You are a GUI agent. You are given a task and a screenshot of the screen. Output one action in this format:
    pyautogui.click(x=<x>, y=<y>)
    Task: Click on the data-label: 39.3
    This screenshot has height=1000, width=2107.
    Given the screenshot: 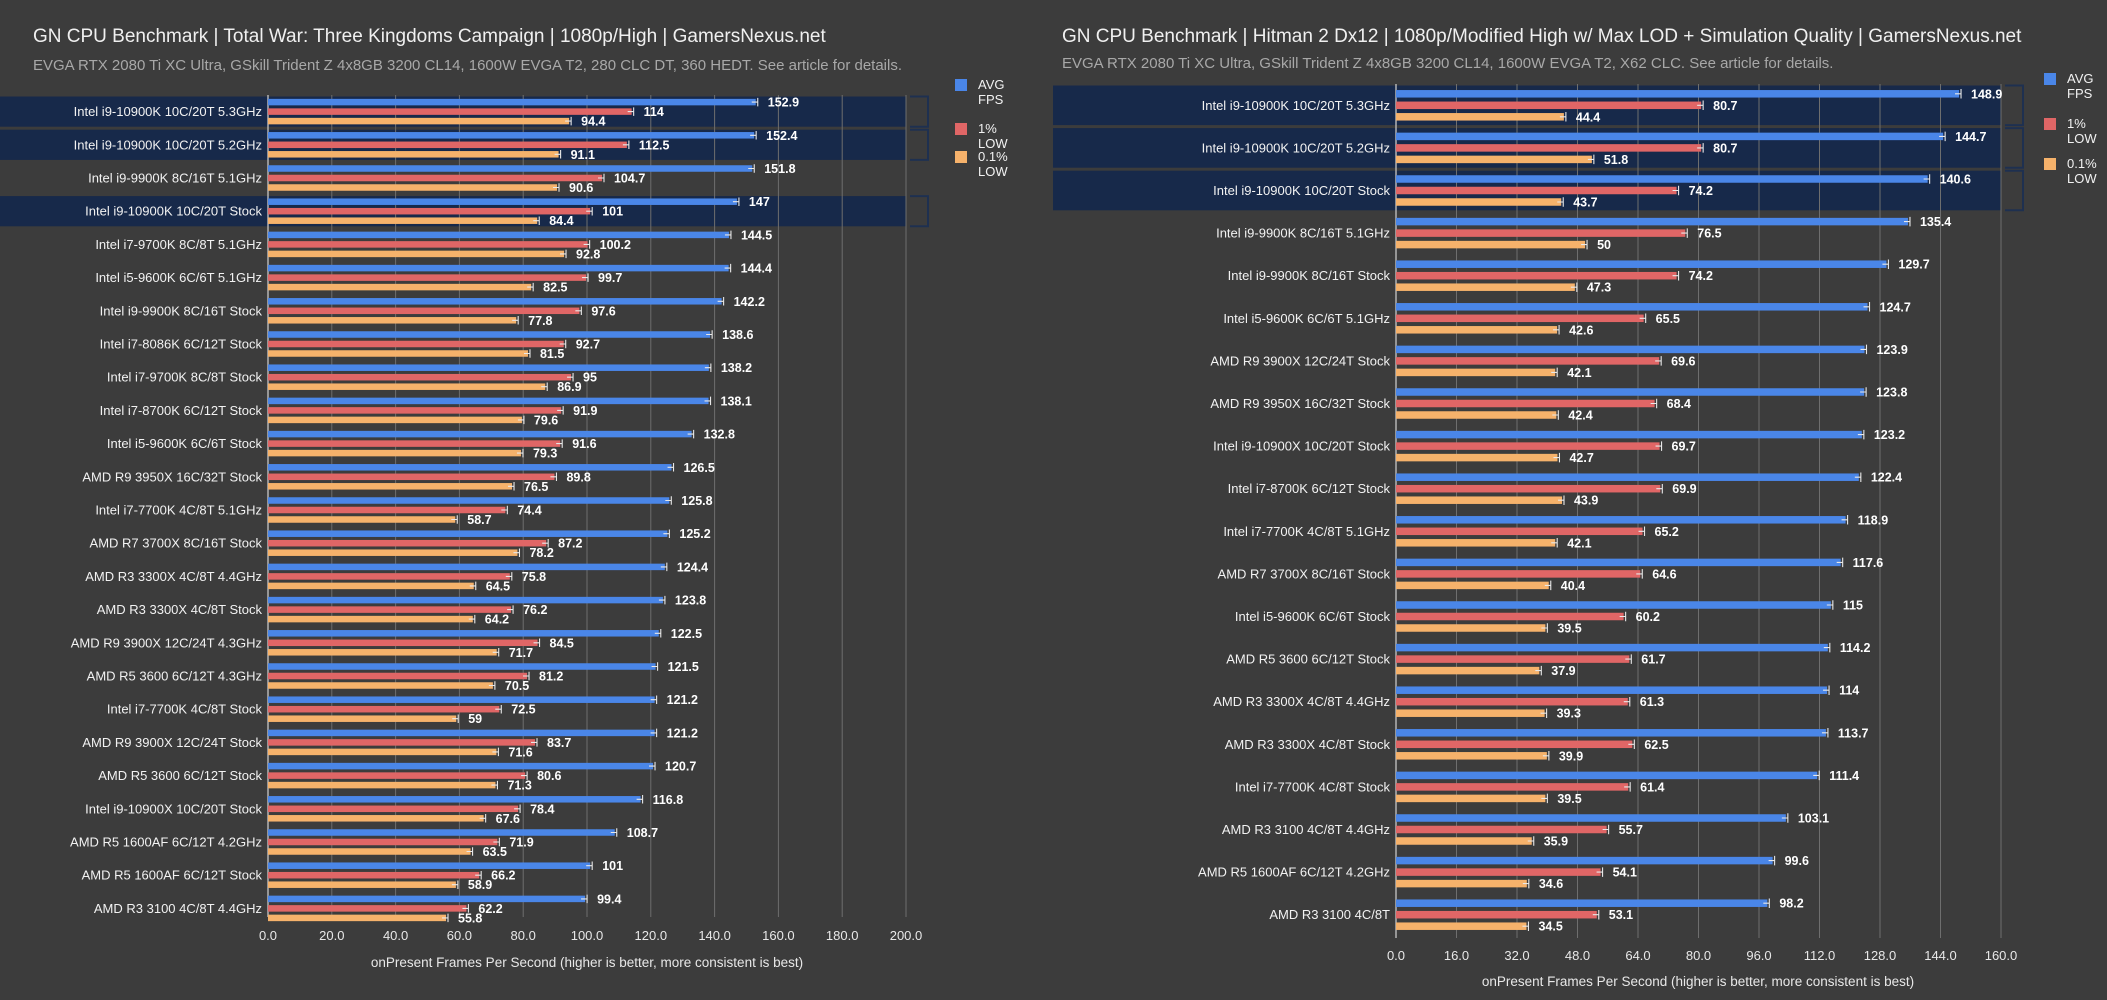 What is the action you would take?
    pyautogui.click(x=1569, y=714)
    